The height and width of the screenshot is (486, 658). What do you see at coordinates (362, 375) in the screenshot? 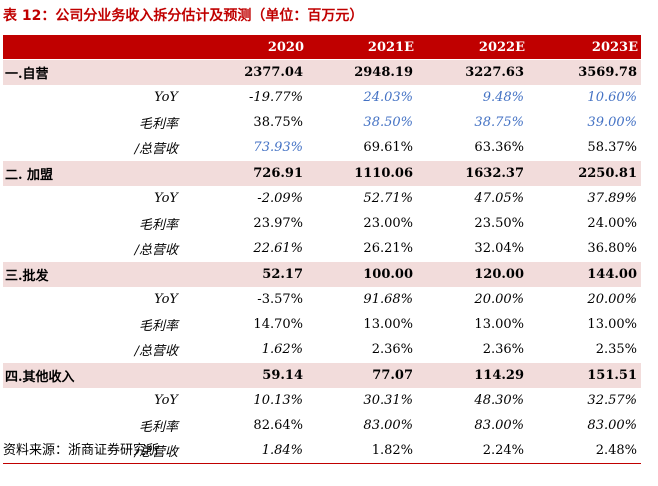
I see `section-value-cell: 77.07` at bounding box center [362, 375].